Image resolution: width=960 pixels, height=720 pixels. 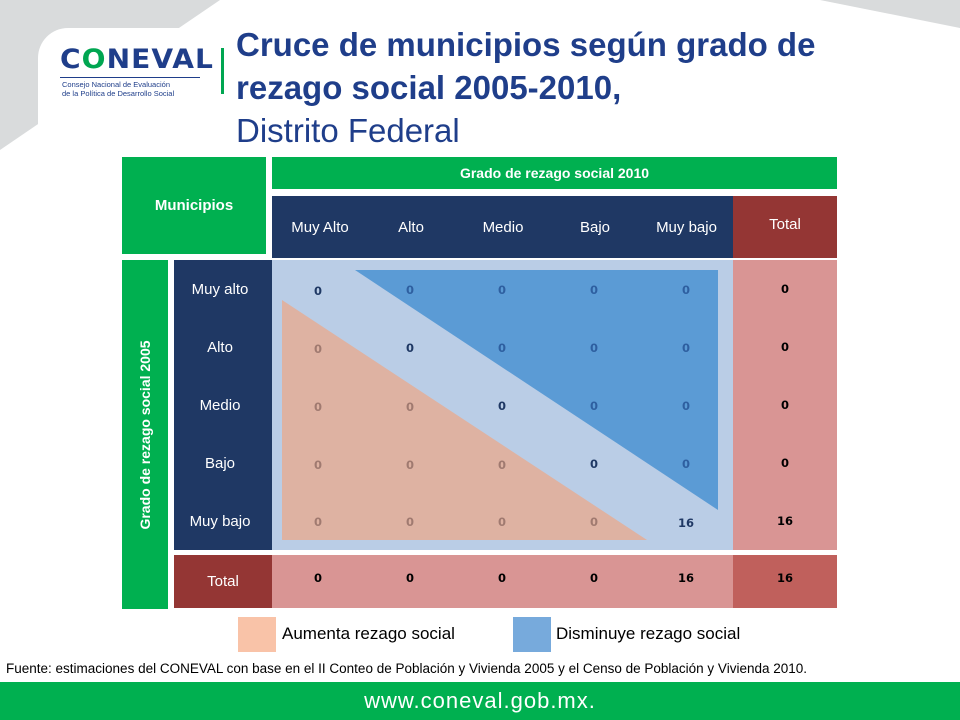 I want to click on column-header-band, so click(x=502, y=227).